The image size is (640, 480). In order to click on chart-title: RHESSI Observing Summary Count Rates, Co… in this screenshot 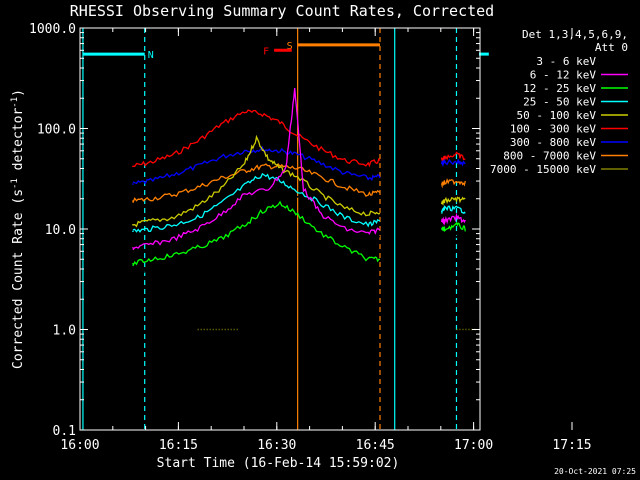, I will do `click(282, 11)`.